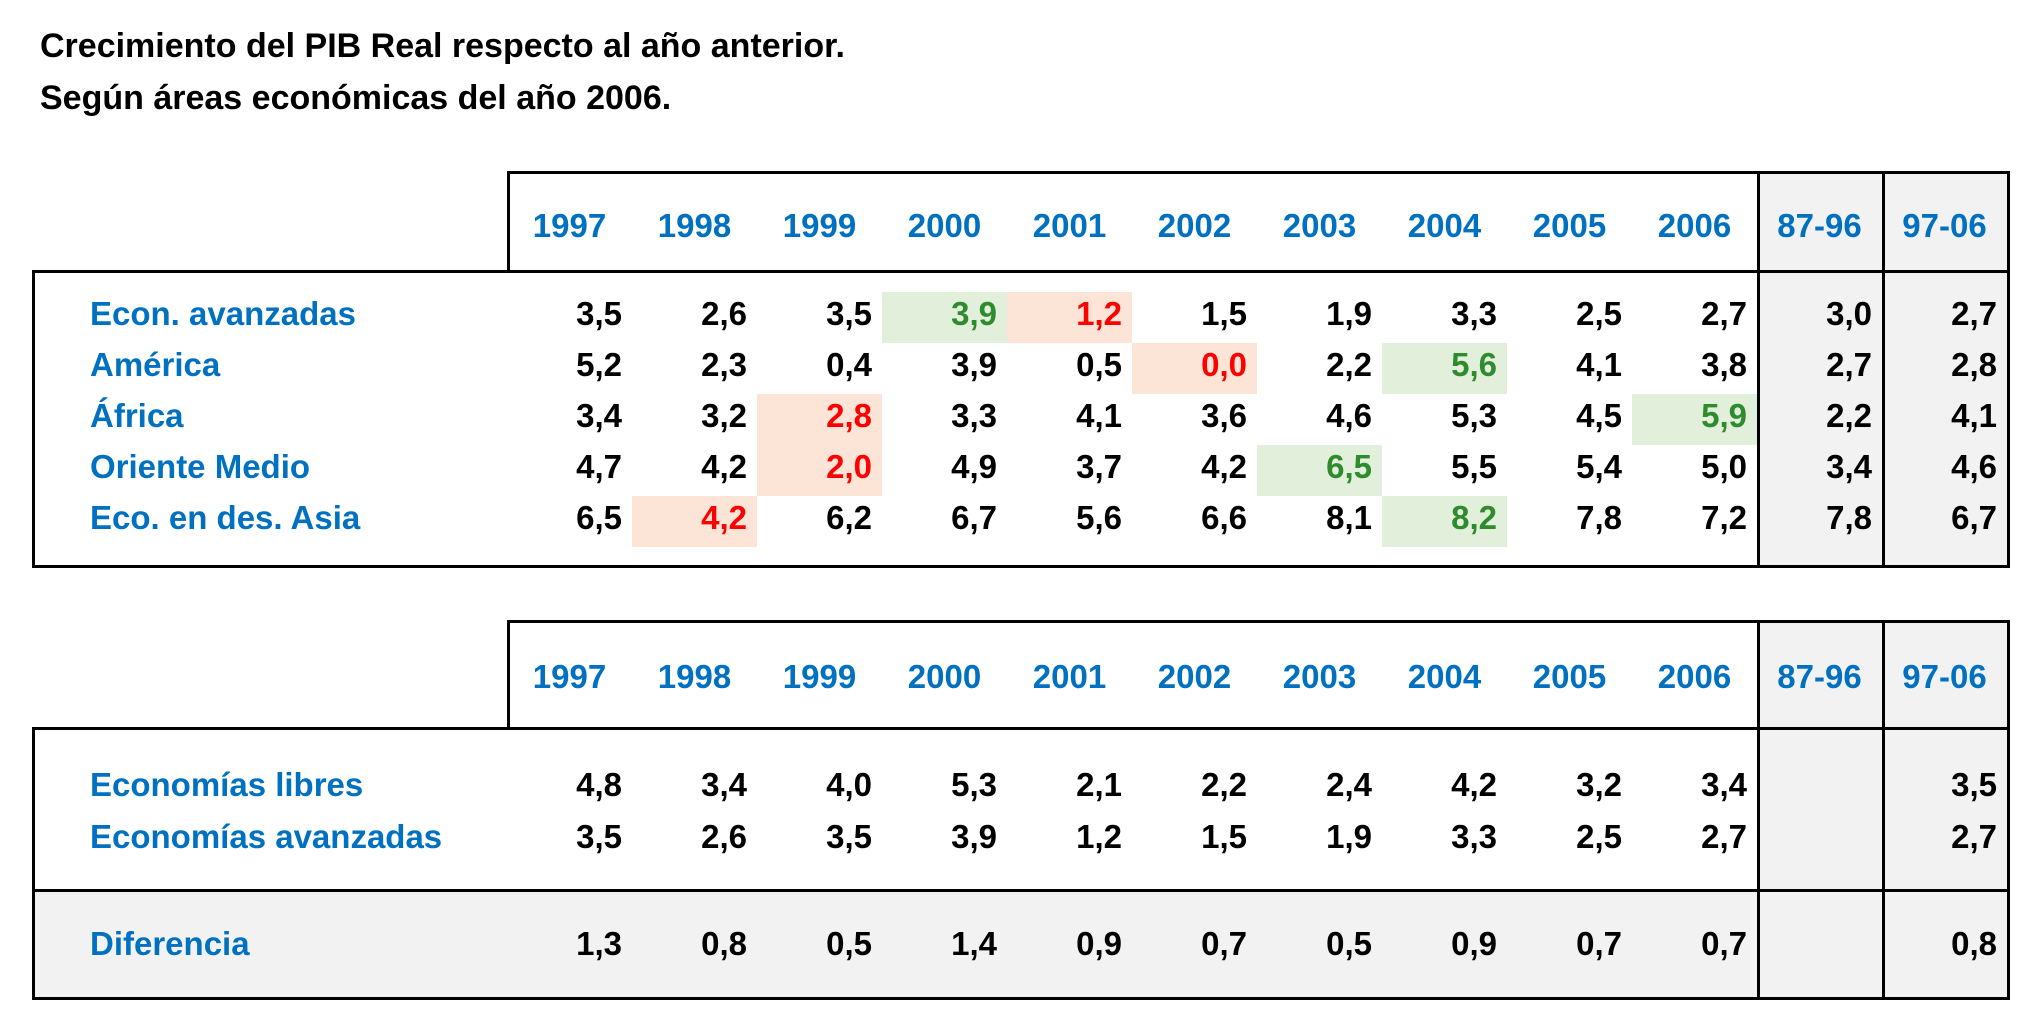 The image size is (2041, 1031). Describe the element at coordinates (849, 784) in the screenshot. I see `data-cell: 4,0` at that location.